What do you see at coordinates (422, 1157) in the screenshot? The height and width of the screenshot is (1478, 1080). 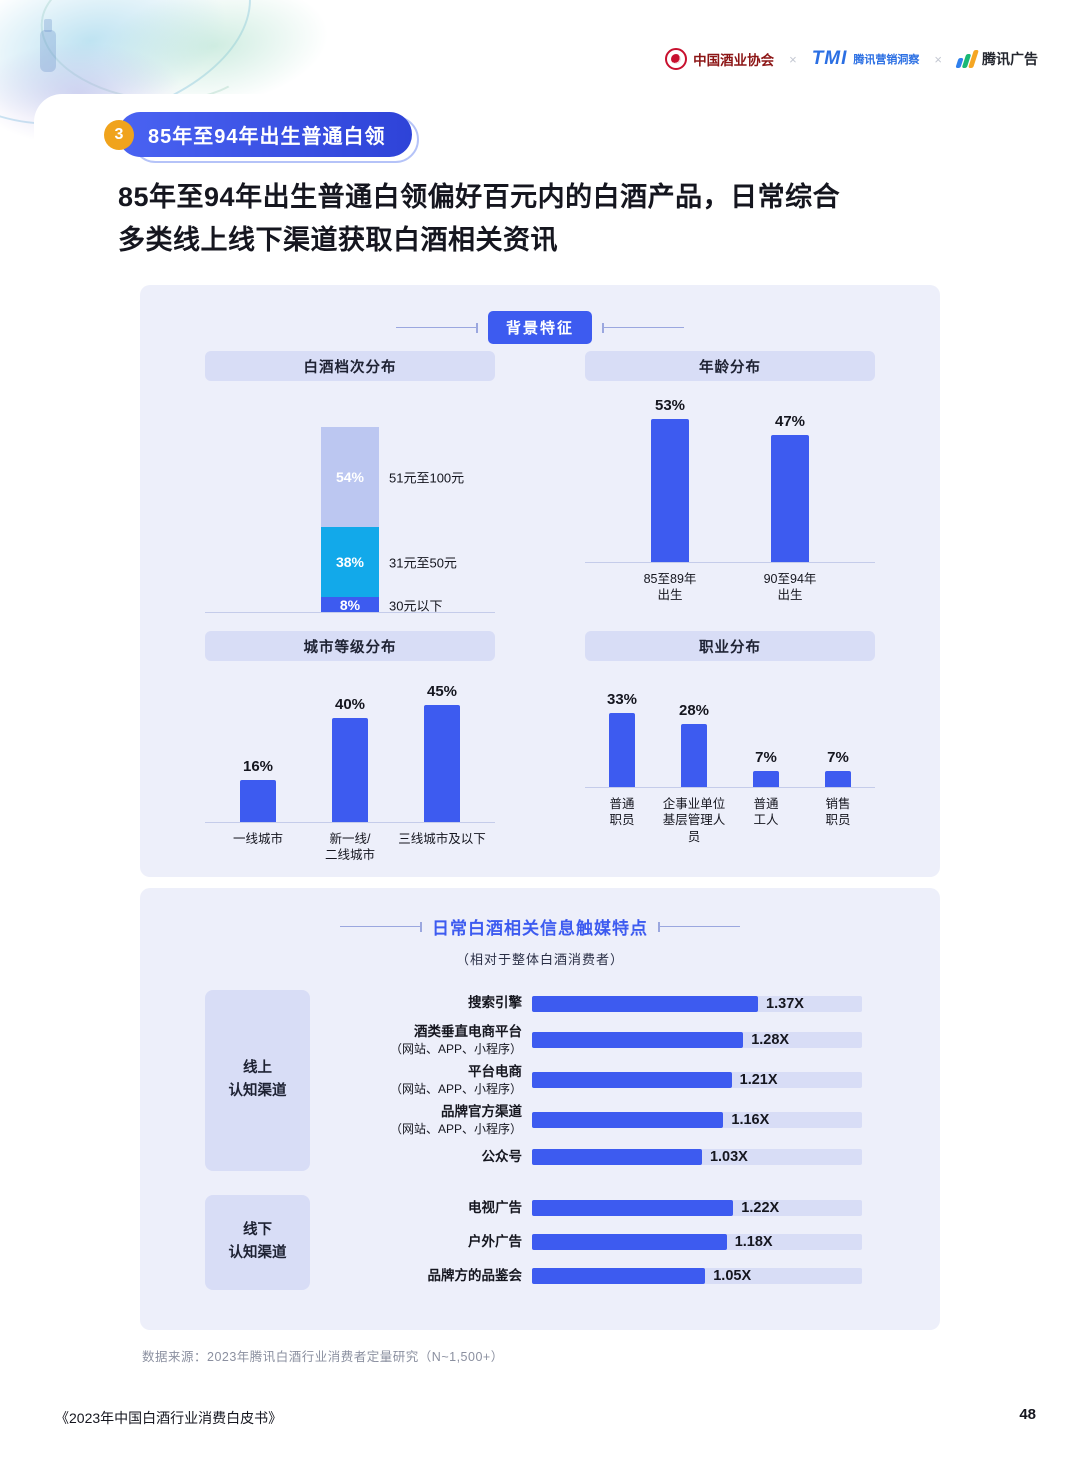 I see `media-label: 公众号` at bounding box center [422, 1157].